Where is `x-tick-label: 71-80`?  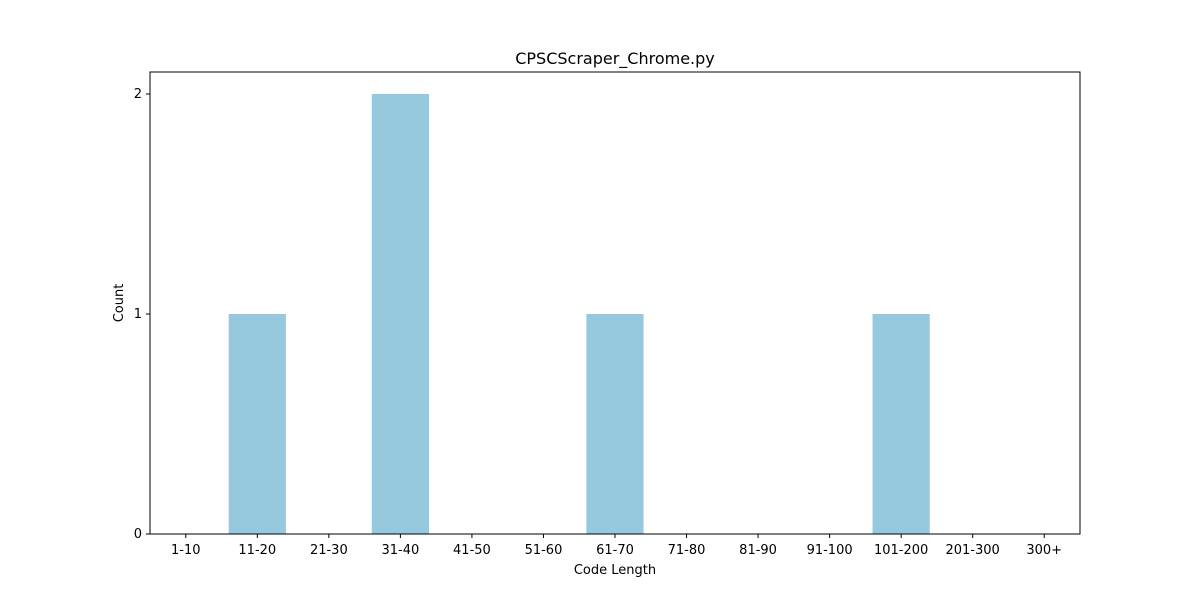
x-tick-label: 71-80 is located at coordinates (687, 550).